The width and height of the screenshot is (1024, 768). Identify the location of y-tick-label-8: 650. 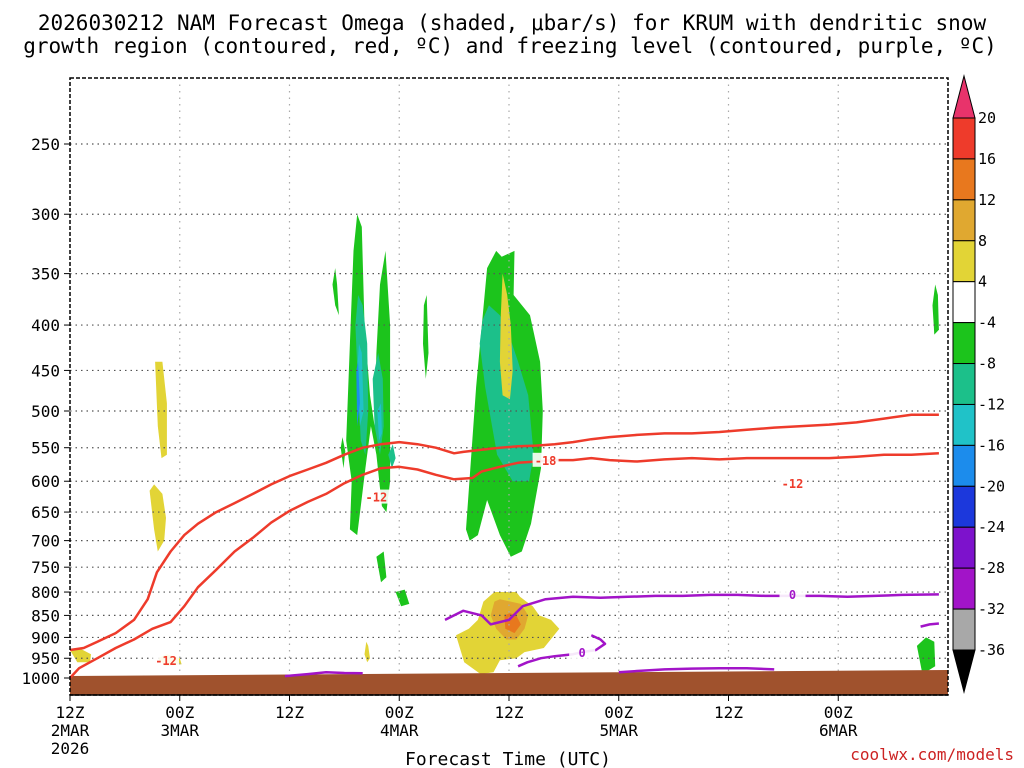
(45, 512).